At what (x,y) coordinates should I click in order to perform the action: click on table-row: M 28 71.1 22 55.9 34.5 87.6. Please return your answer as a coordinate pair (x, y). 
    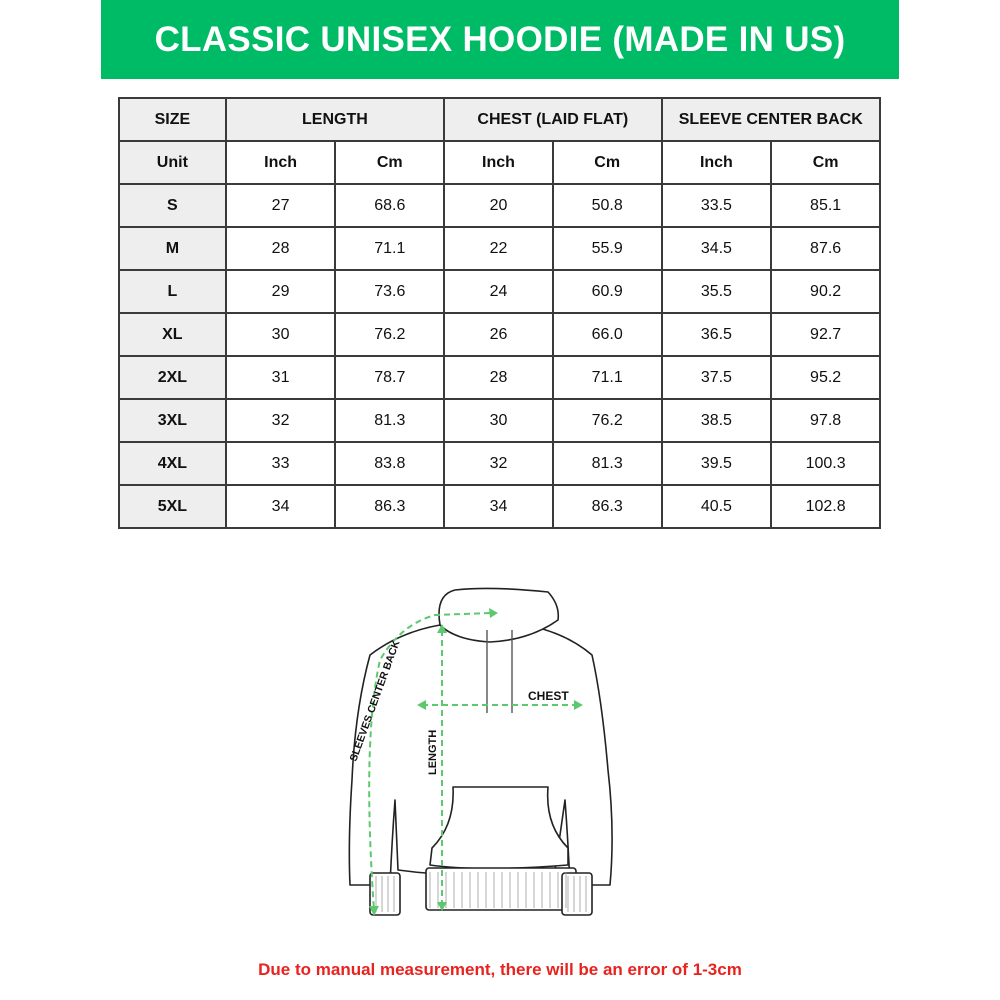
    Looking at the image, I should click on (499, 248).